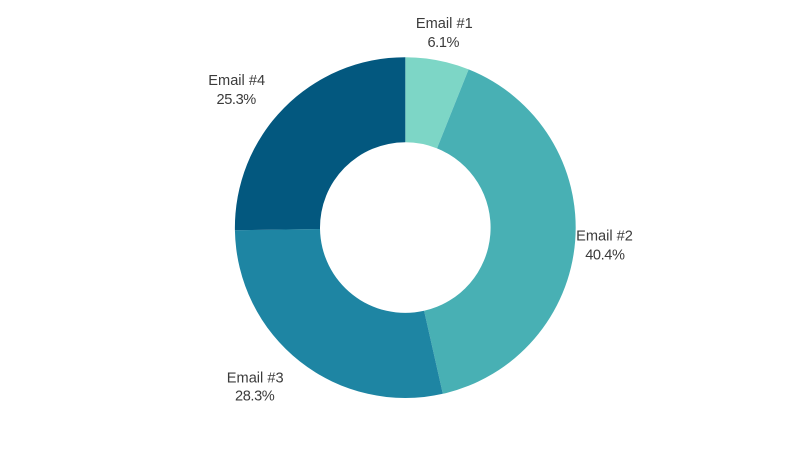 Image resolution: width=811 pixels, height=456 pixels. What do you see at coordinates (444, 24) in the screenshot?
I see `svg-text: Email #1` at bounding box center [444, 24].